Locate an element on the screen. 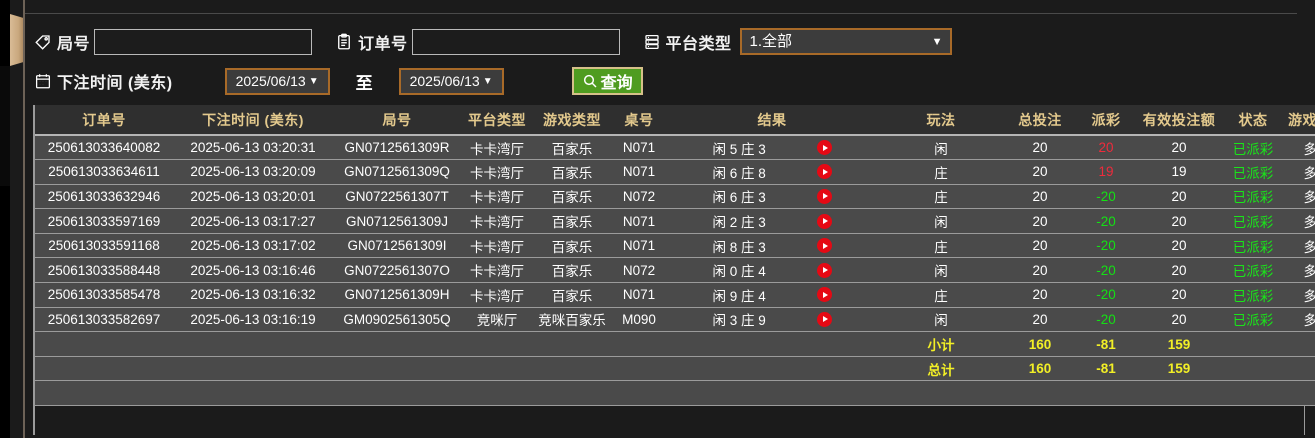 This screenshot has width=1315, height=438. result-text: 闲 5 庄 3 is located at coordinates (739, 149).